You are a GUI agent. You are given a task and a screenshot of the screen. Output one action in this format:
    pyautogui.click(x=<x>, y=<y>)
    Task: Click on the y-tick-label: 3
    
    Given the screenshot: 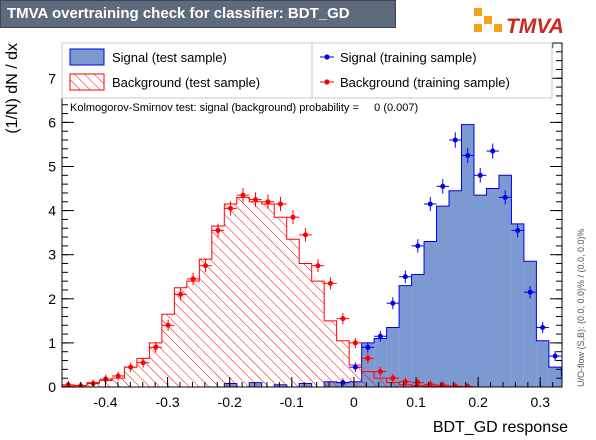 What is the action you would take?
    pyautogui.click(x=52, y=255)
    